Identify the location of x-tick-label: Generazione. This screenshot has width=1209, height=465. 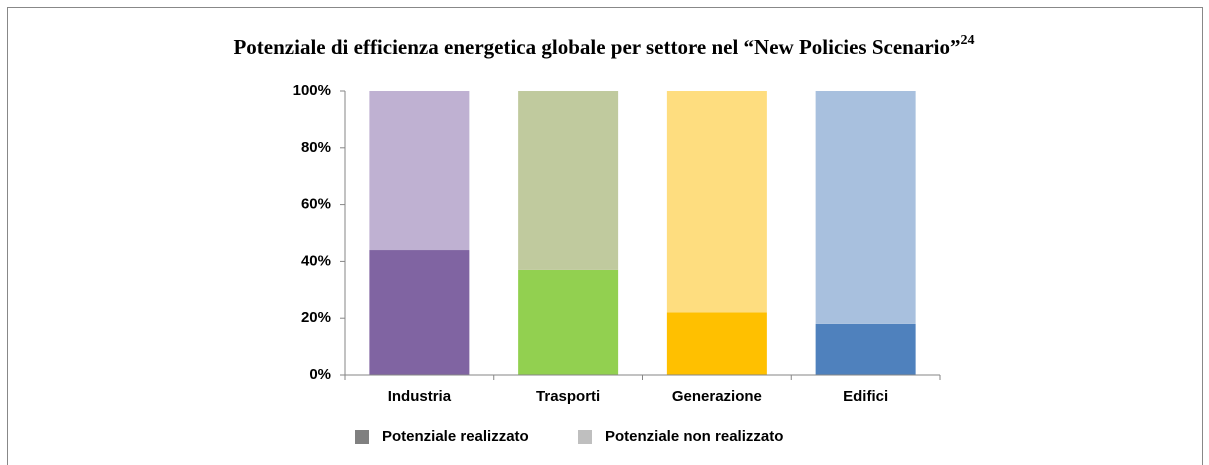
(717, 396).